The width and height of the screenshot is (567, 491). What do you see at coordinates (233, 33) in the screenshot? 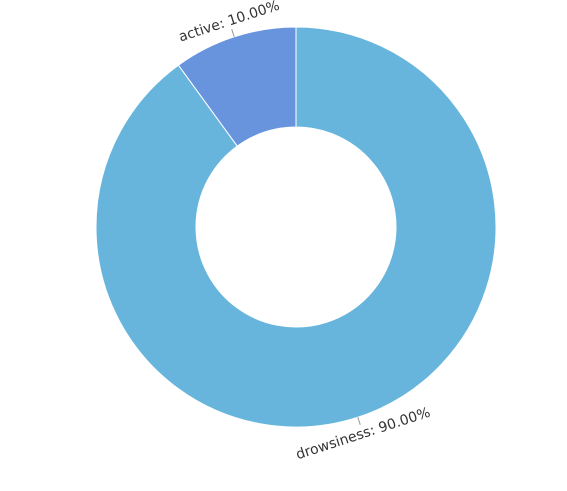
I see `leader-line-active` at bounding box center [233, 33].